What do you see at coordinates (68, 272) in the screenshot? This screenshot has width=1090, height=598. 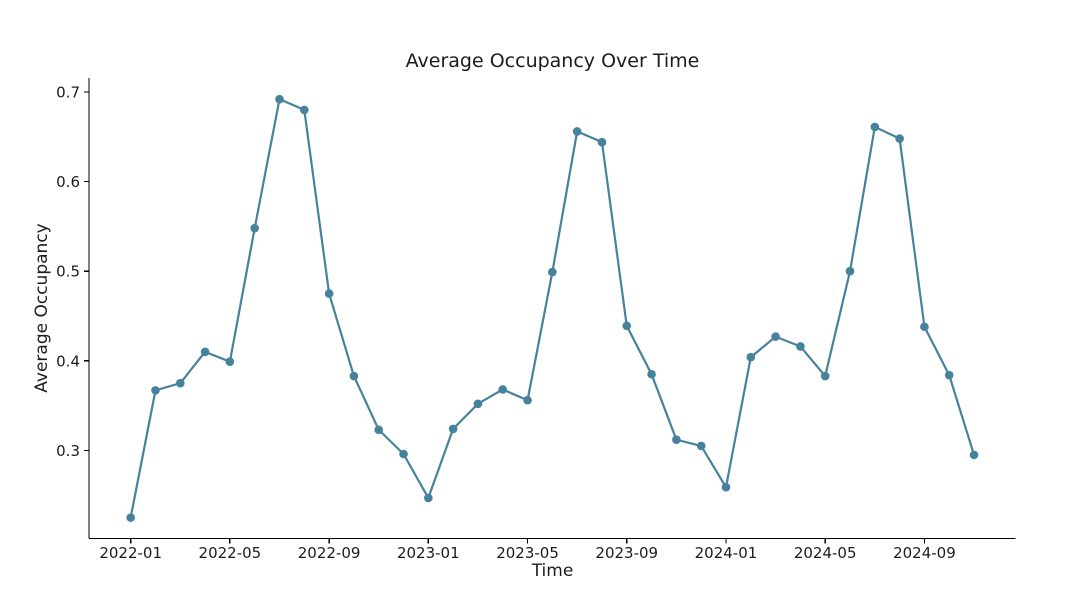 I see `y-axis-tick-label: 0.5` at bounding box center [68, 272].